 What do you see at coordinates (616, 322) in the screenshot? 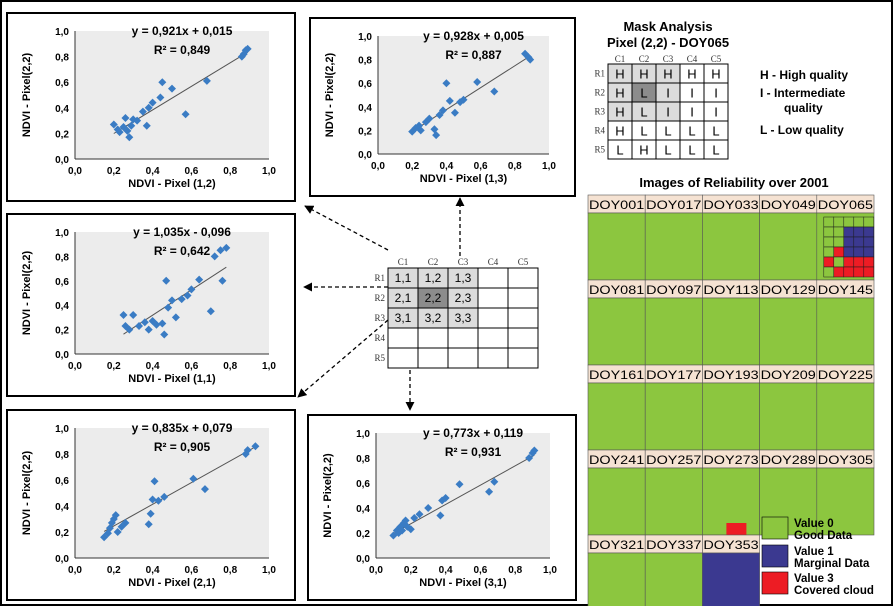
I see `reliability-tile: DOY081` at bounding box center [616, 322].